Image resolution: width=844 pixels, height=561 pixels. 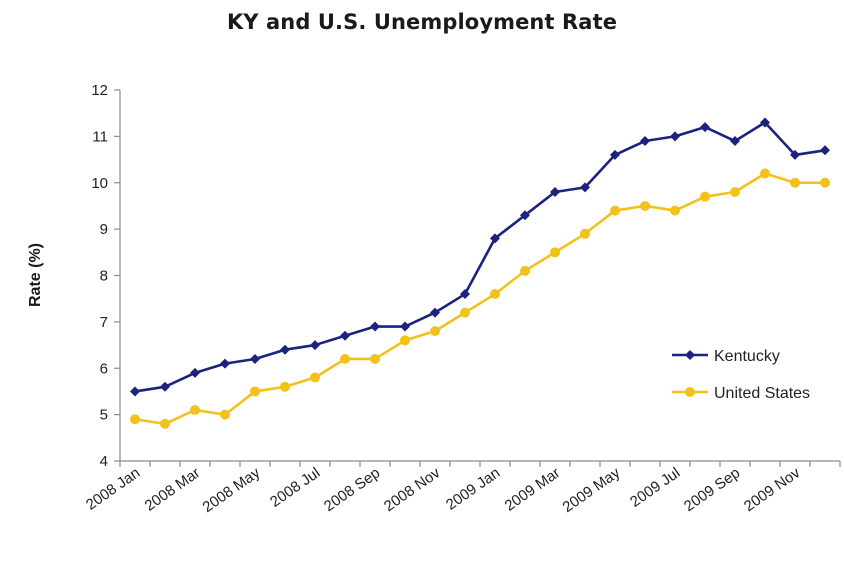 I want to click on x-tick-label: 2009 Nov, so click(x=772, y=489).